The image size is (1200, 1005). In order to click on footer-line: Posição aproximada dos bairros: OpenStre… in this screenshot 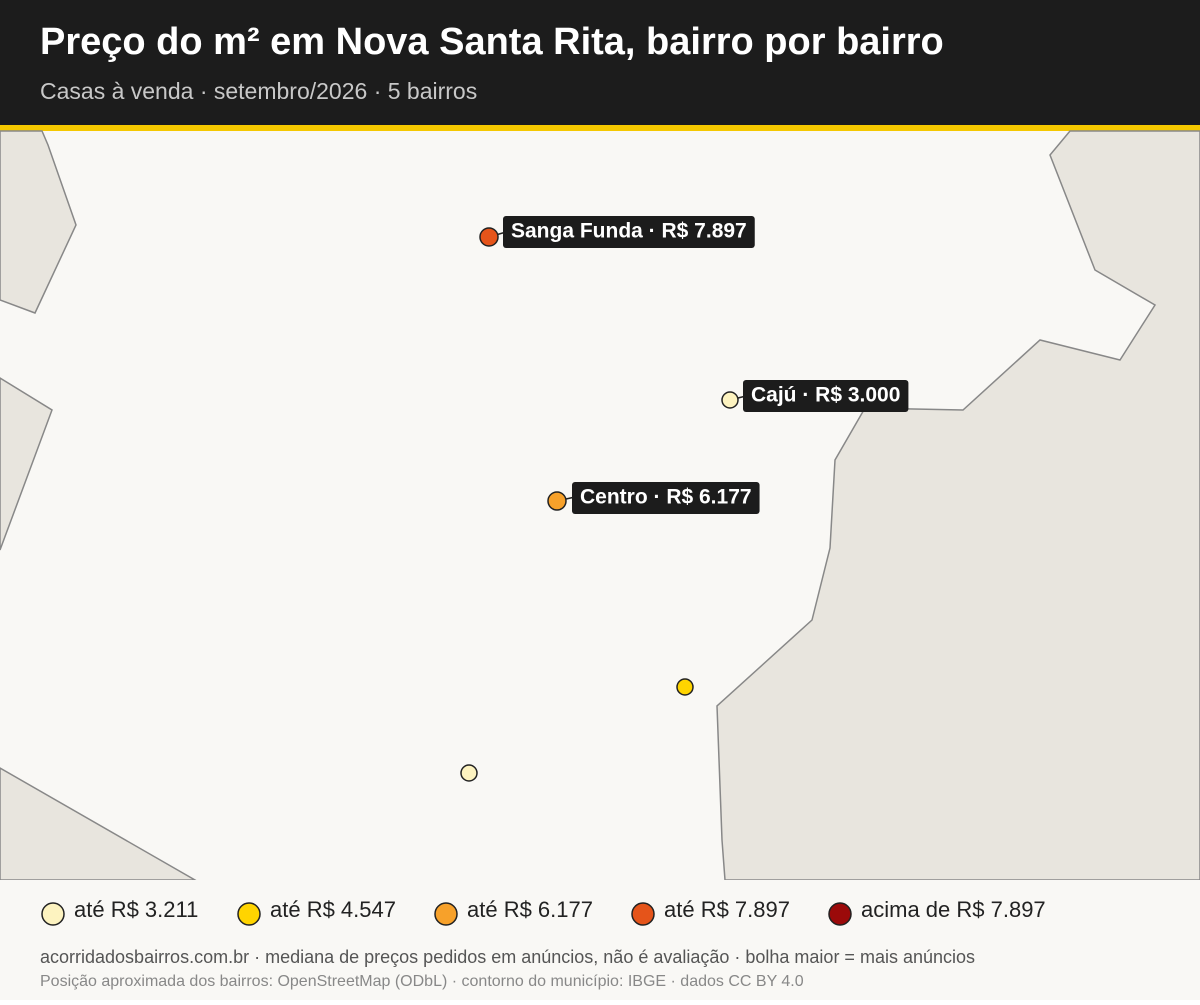, I will do `click(422, 981)`.